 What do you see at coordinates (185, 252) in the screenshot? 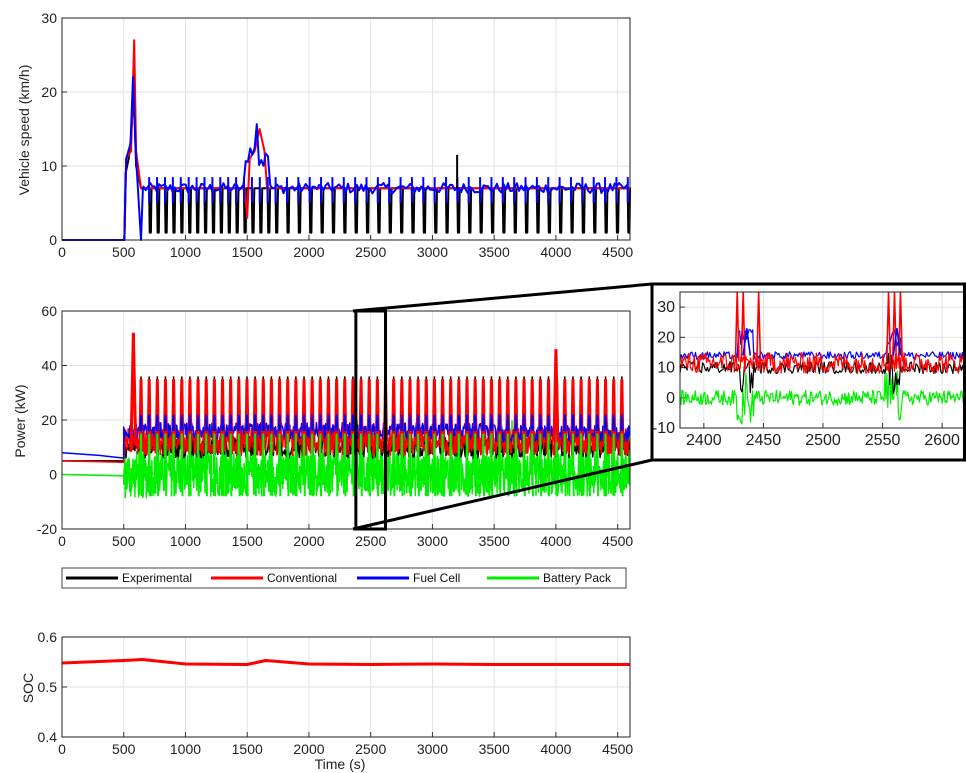
I see `speed-xtick-label: 1000` at bounding box center [185, 252].